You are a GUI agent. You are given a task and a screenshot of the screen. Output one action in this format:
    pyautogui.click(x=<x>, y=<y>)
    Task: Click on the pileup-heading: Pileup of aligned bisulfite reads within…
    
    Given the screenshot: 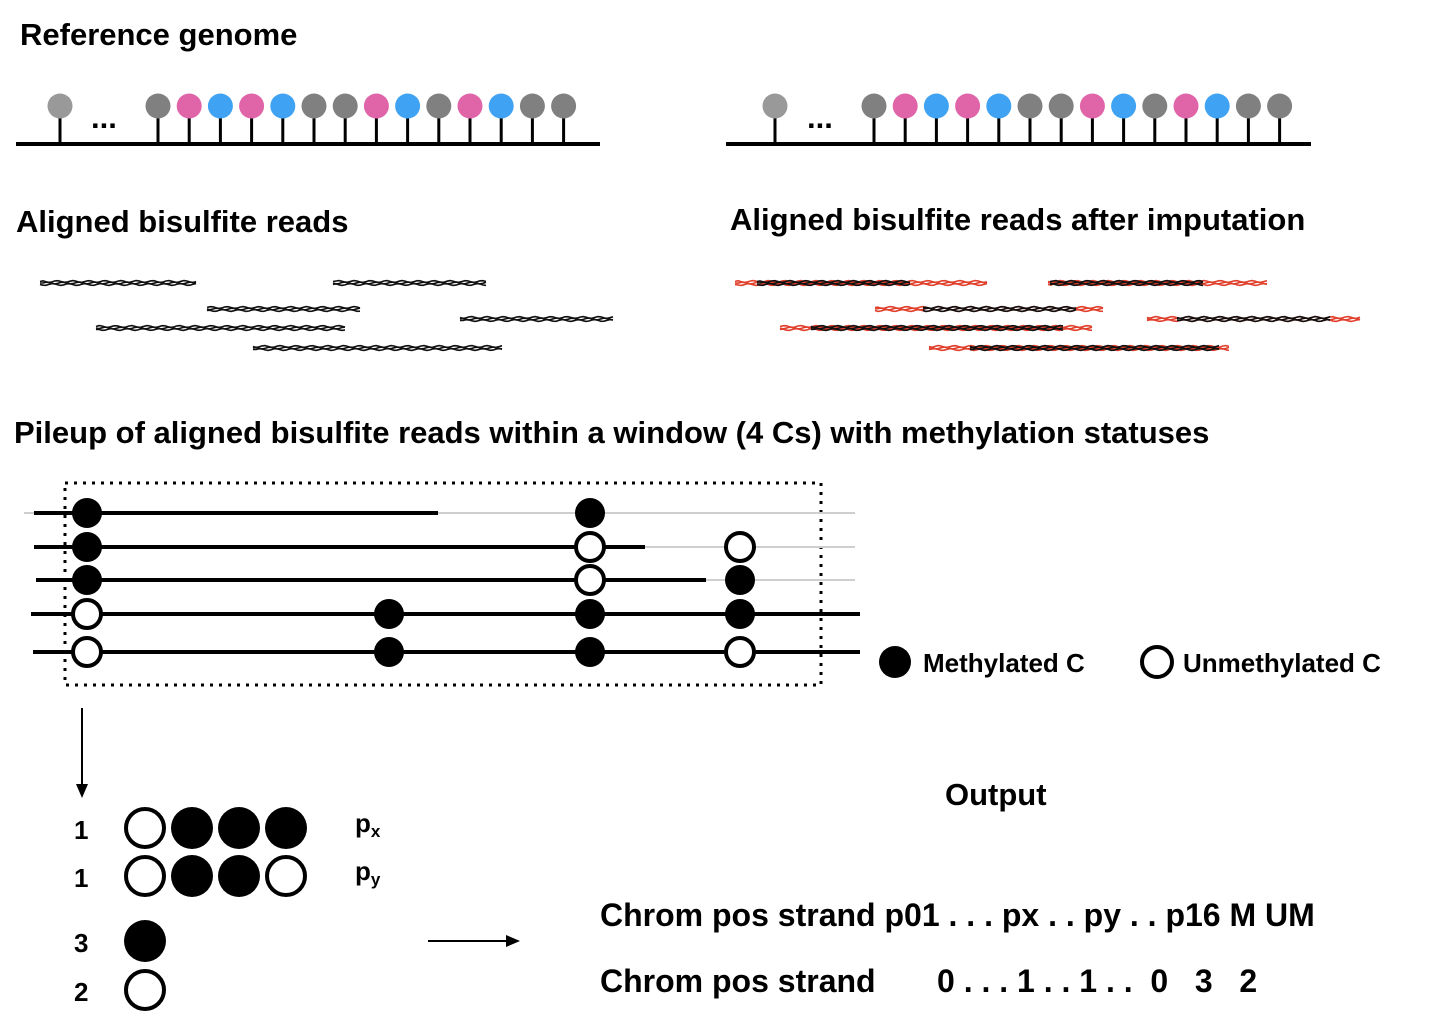 What is the action you would take?
    pyautogui.click(x=611, y=432)
    